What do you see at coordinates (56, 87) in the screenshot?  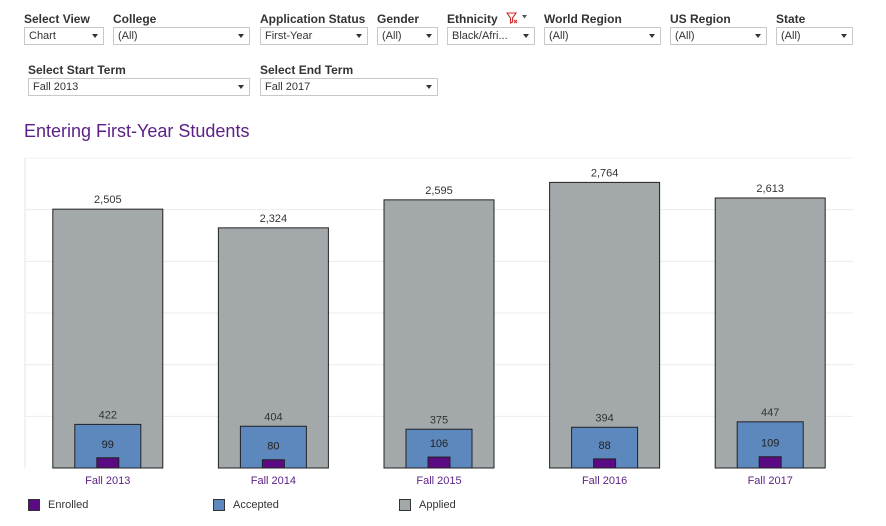 I see `dropdown-value: Fall 2013` at bounding box center [56, 87].